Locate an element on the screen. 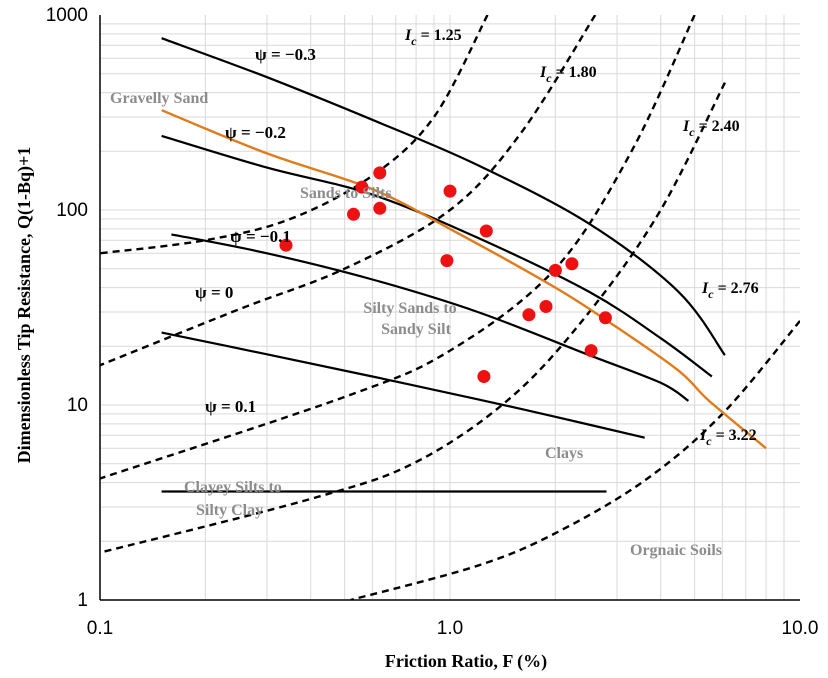  svg-text:Ic= 2.40: Ic = 2.40 is located at coordinates (711, 128).